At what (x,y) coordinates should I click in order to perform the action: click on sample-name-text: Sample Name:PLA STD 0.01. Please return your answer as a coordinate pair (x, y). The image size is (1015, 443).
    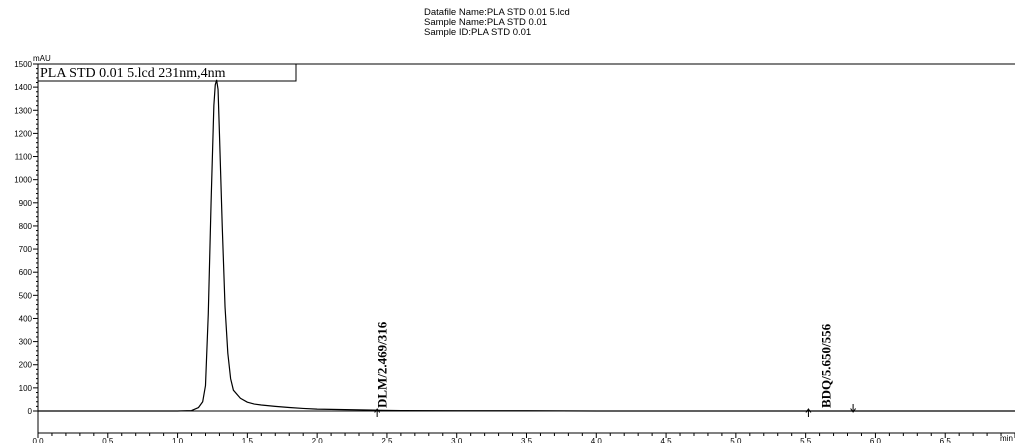
    Looking at the image, I should click on (485, 22).